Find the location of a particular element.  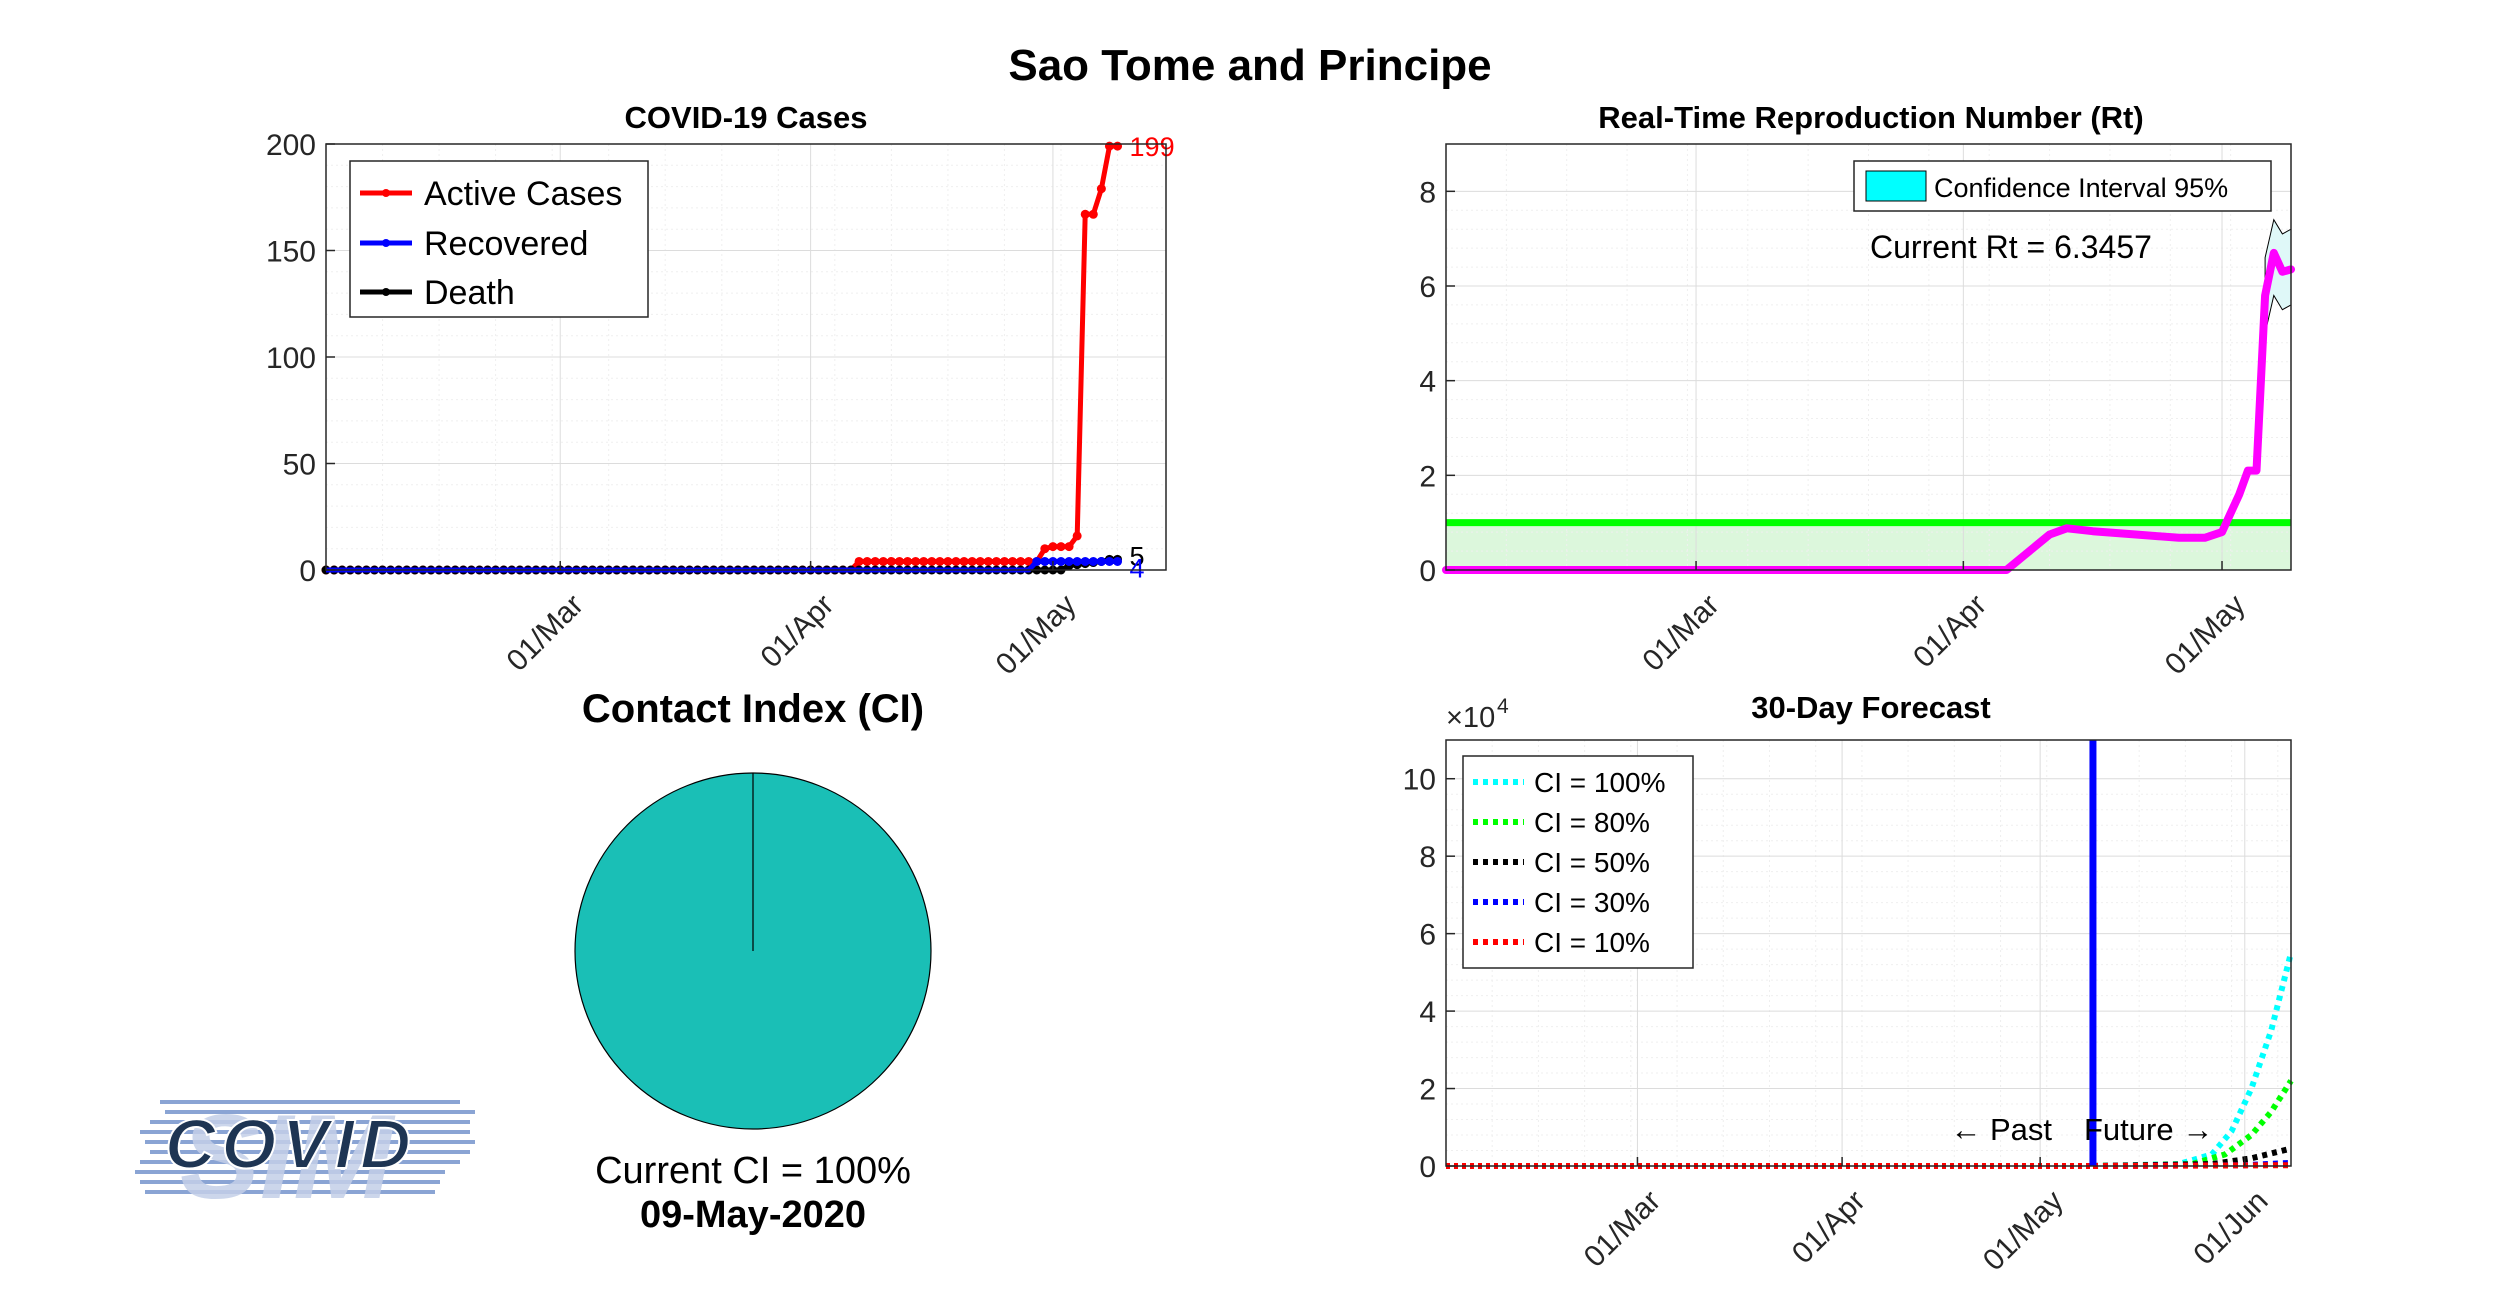

fc-ytick-label: 2 is located at coordinates (1427, 1090).